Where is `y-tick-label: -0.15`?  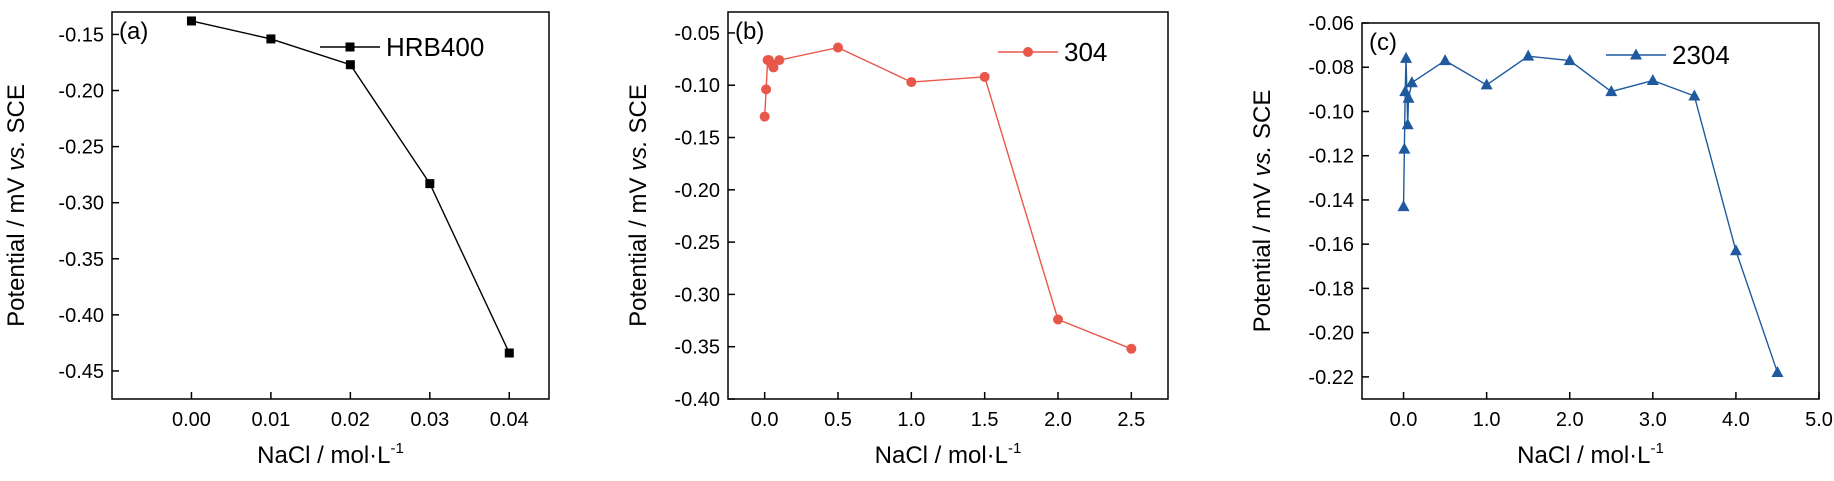 y-tick-label: -0.15 is located at coordinates (697, 139).